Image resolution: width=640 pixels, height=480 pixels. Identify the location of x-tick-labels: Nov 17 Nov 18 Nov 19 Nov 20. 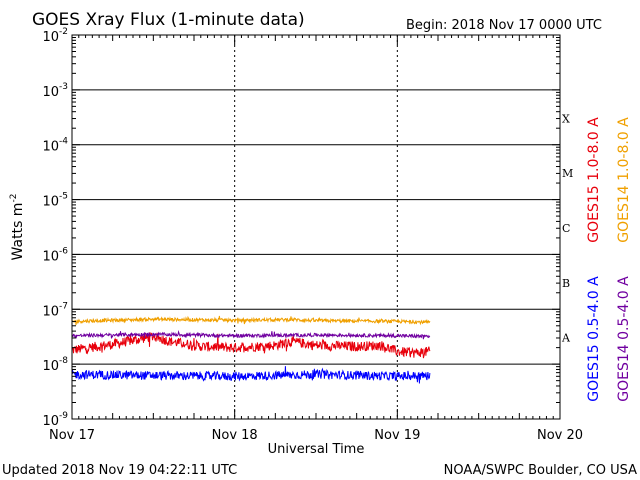
(316, 435).